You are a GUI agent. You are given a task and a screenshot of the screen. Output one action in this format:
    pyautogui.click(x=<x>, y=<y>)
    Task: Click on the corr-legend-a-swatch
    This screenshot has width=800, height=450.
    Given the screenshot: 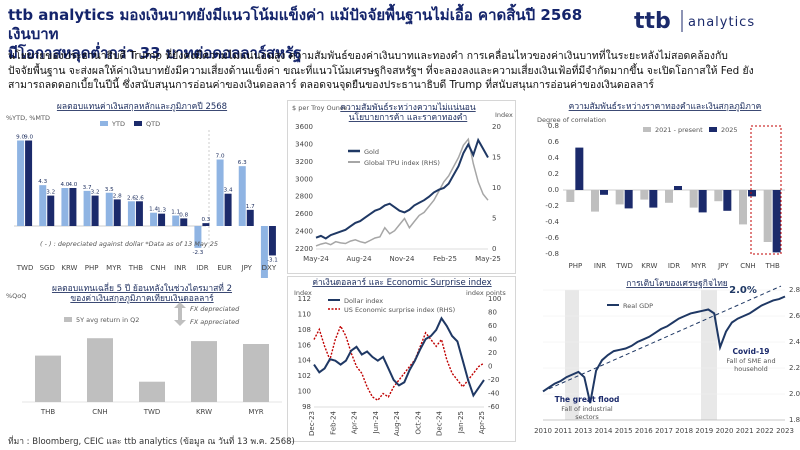 What is the action you would take?
    pyautogui.click(x=647, y=129)
    